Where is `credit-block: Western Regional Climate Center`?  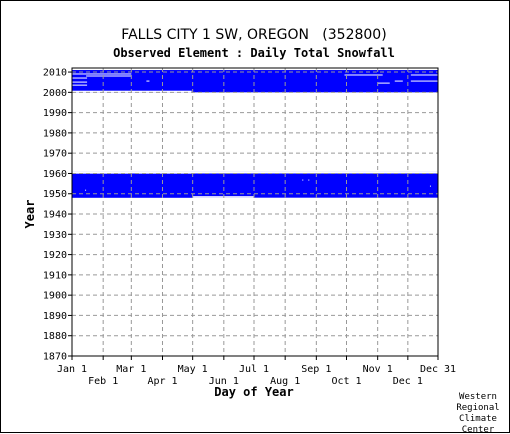 credit-block: Western Regional Climate Center is located at coordinates (477, 413).